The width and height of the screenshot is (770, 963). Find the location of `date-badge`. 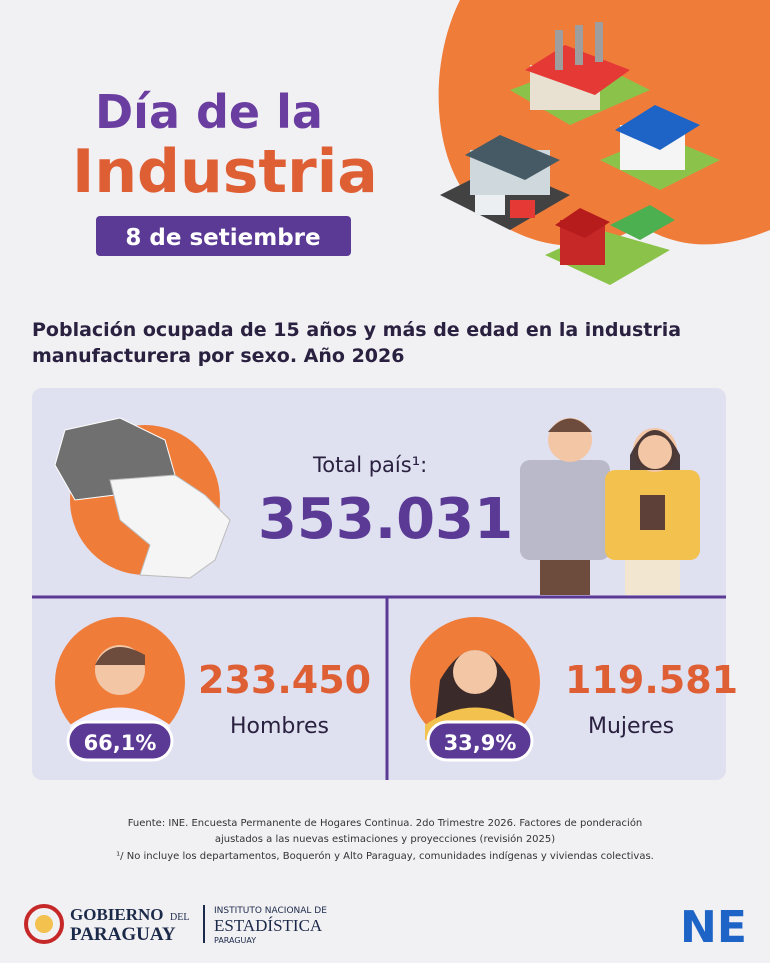

date-badge is located at coordinates (223, 236).